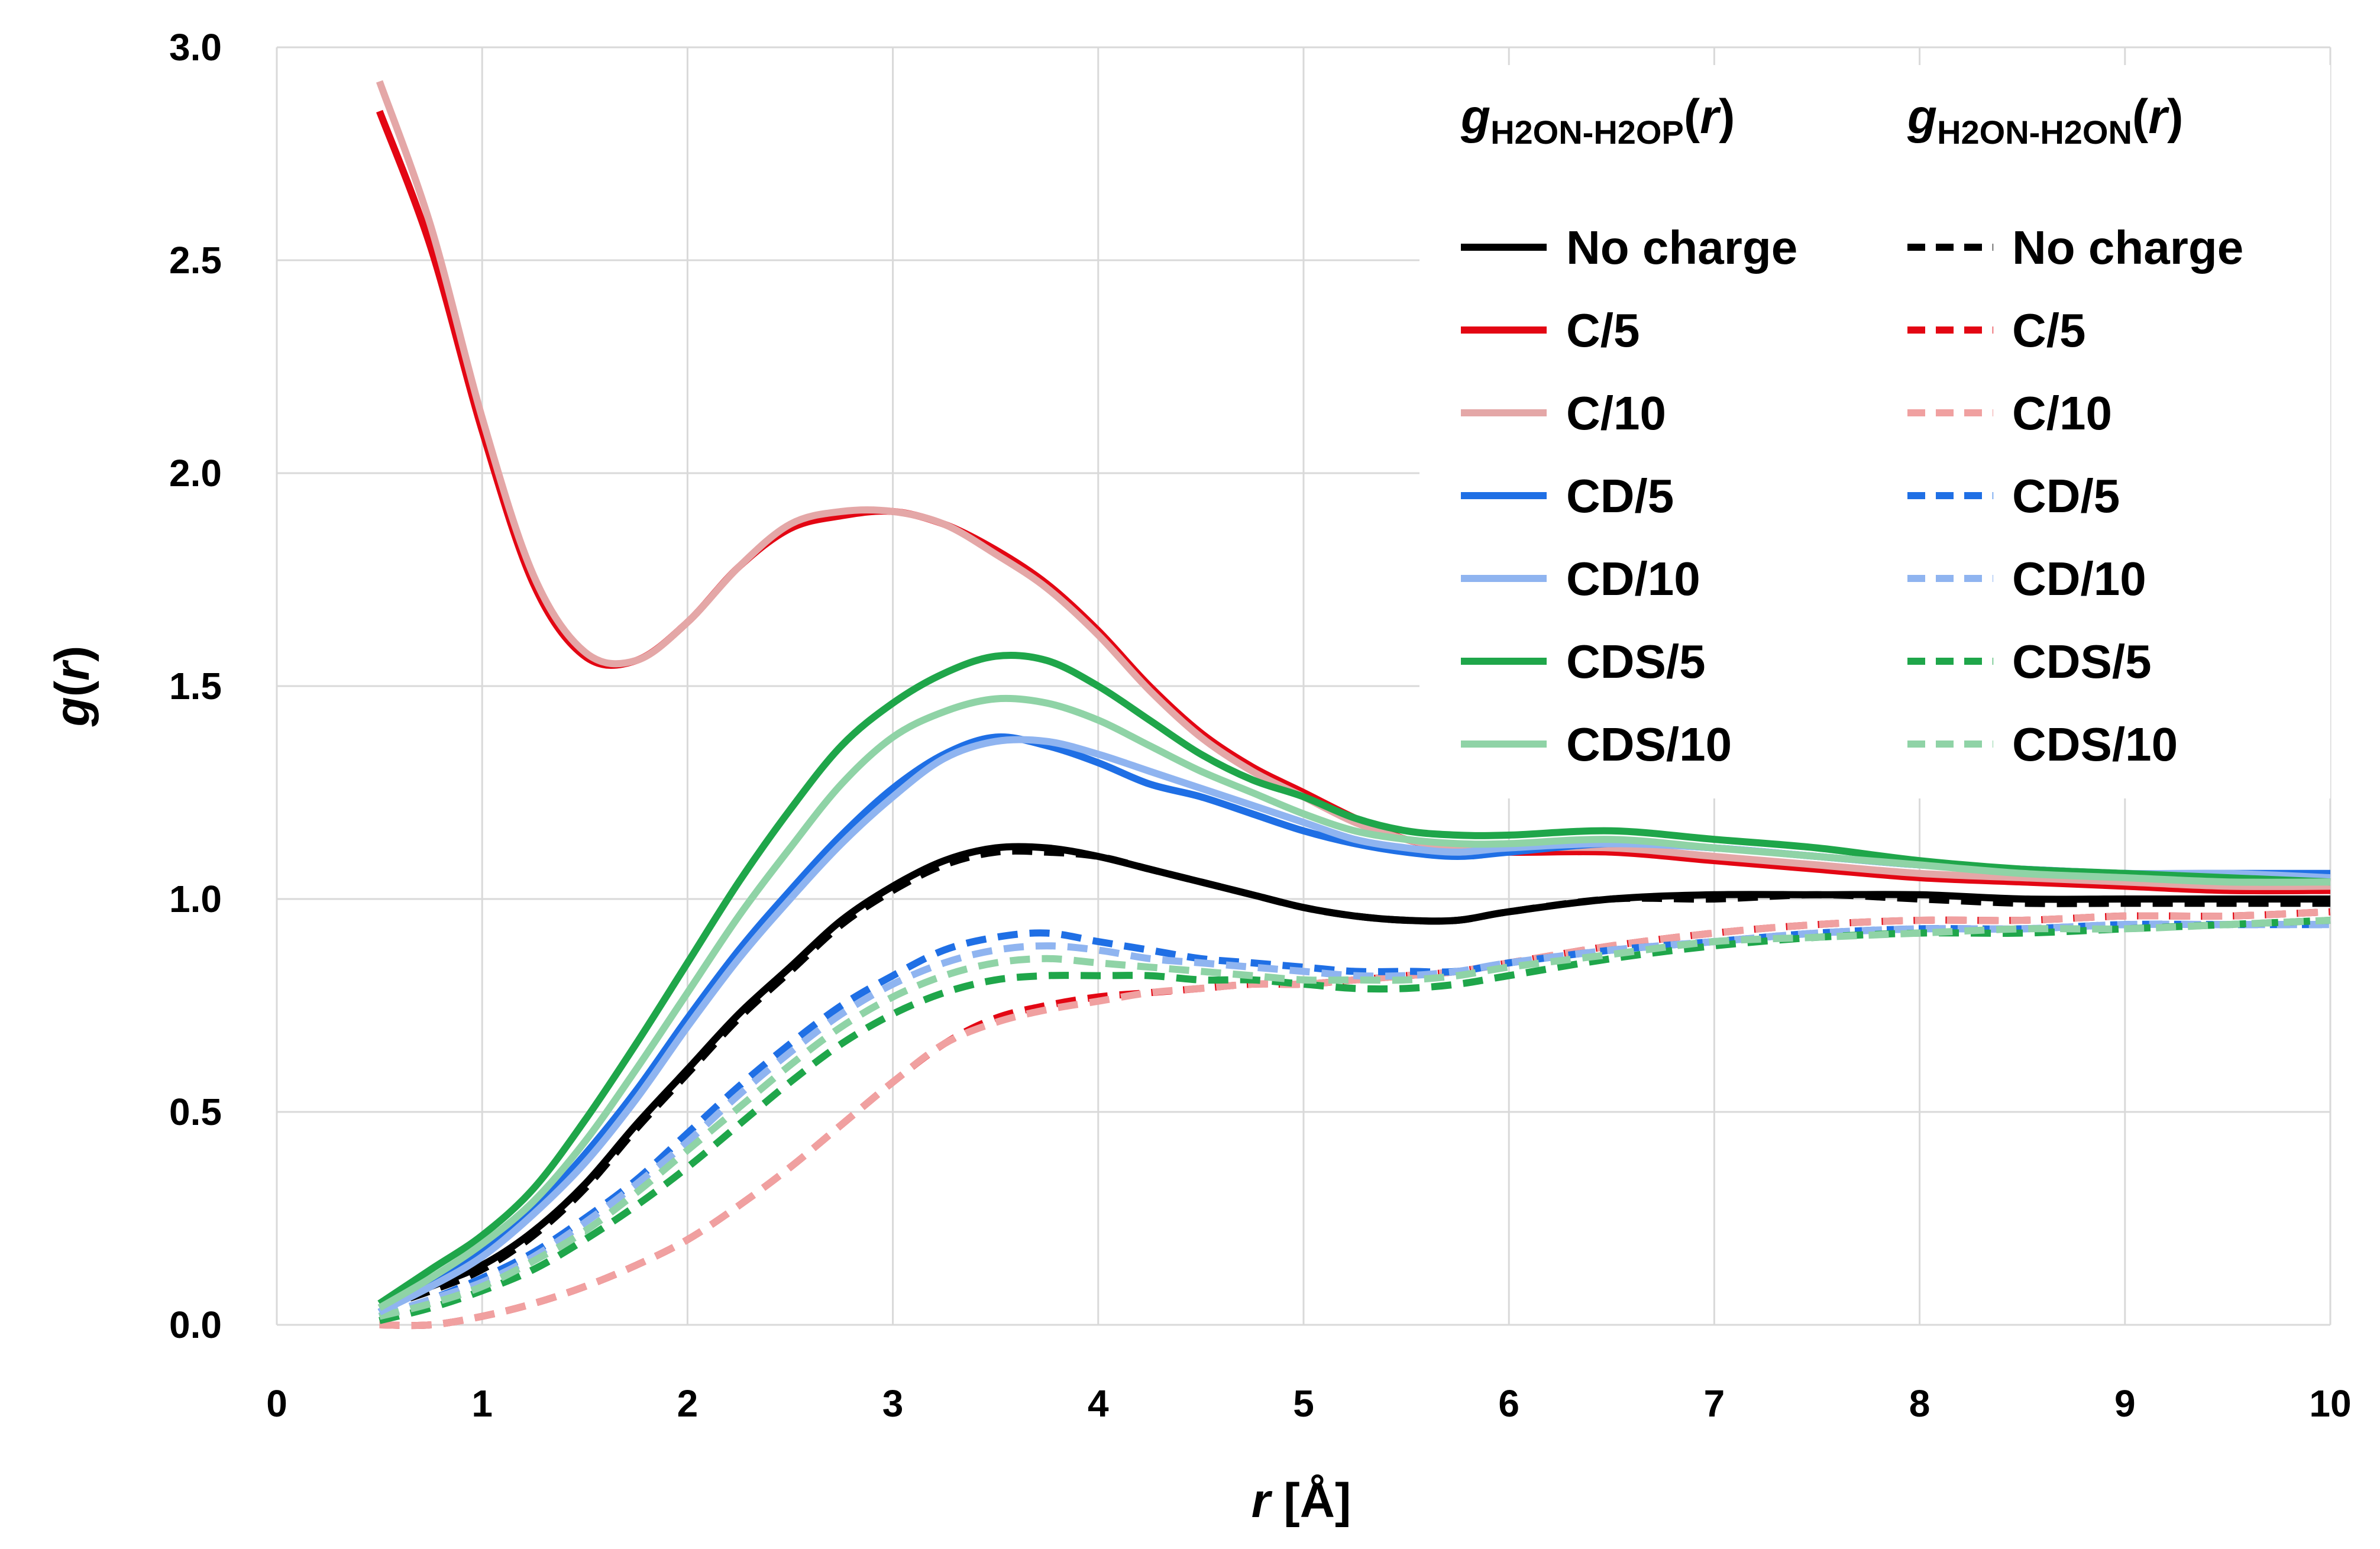 Image resolution: width=2380 pixels, height=1549 pixels. I want to click on x-tick-label-5: 5, so click(1303, 1403).